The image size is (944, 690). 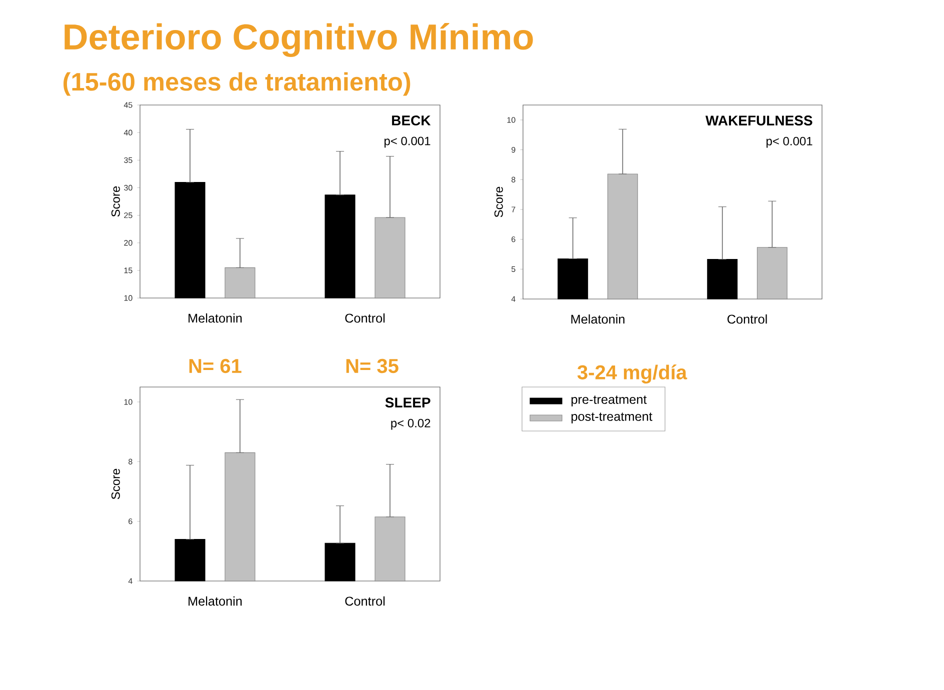 I want to click on legend-label: pre-treatment, so click(x=609, y=401).